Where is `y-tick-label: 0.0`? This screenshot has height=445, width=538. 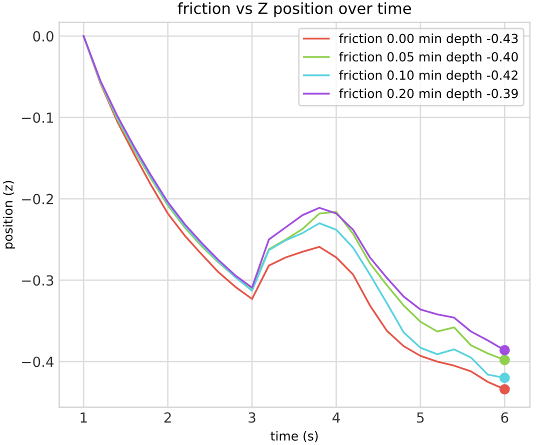
y-tick-label: 0.0 is located at coordinates (43, 36).